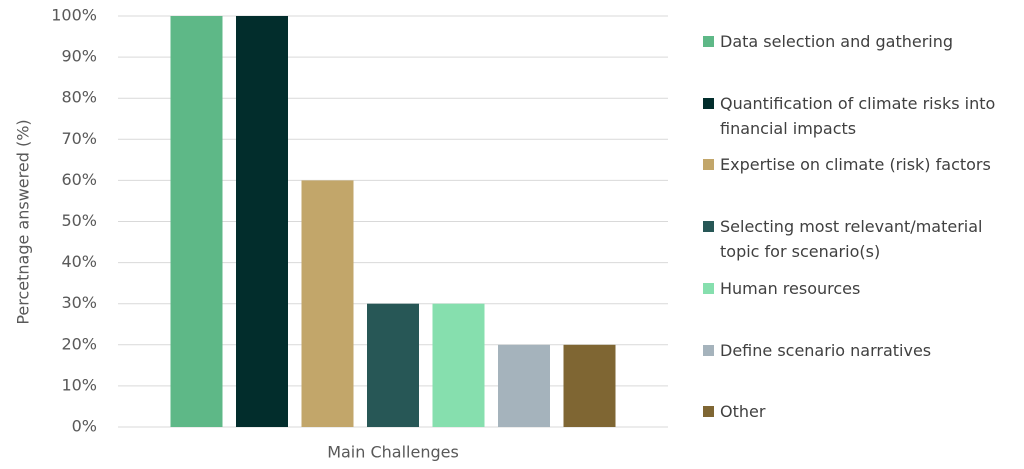  I want to click on y-tick-label: 70%, so click(79, 138).